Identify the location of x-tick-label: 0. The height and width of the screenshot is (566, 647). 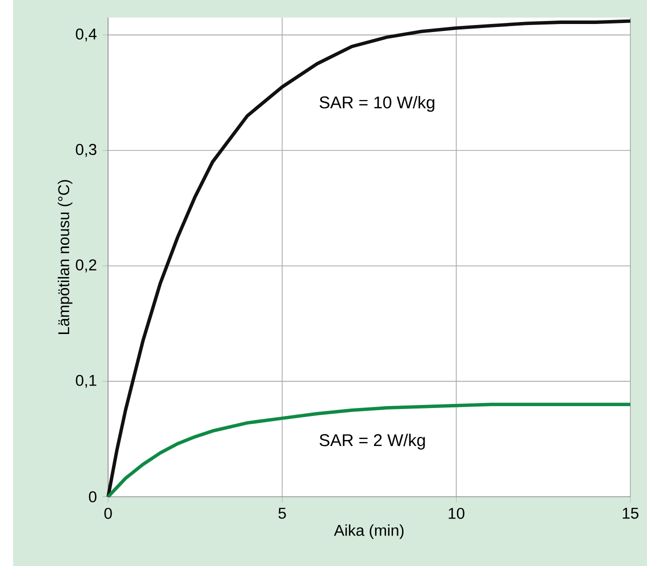
(108, 513).